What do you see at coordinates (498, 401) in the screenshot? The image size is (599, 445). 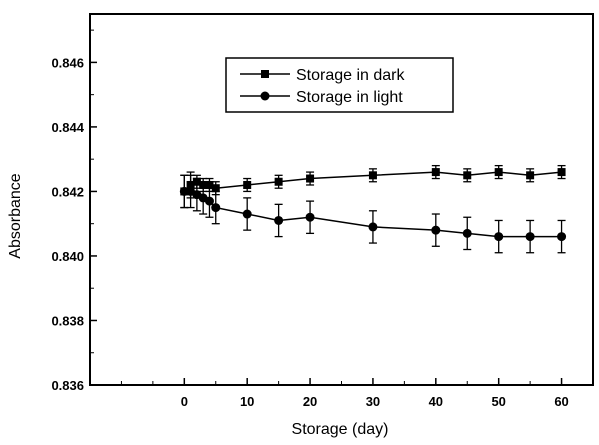 I see `x-tick-label: 50` at bounding box center [498, 401].